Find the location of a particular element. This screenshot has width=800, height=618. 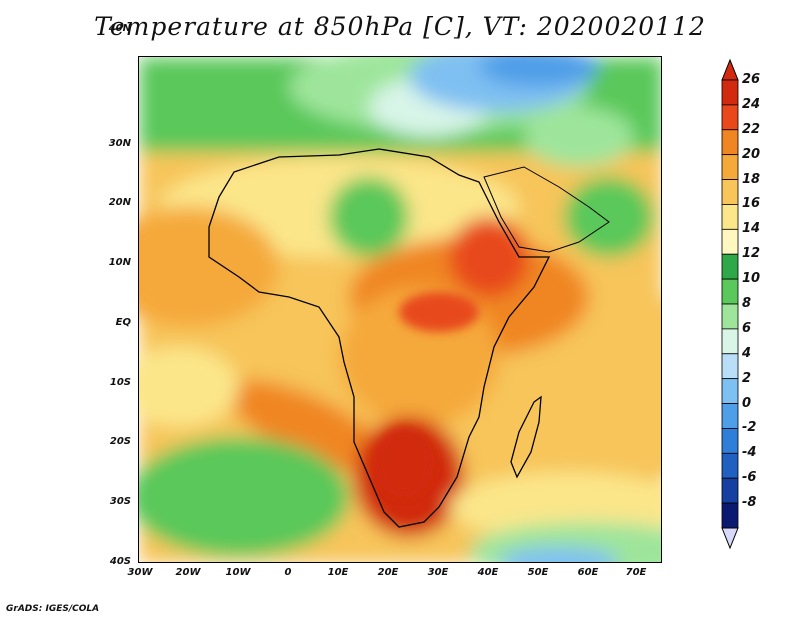

colorbar is located at coordinates (730, 304).